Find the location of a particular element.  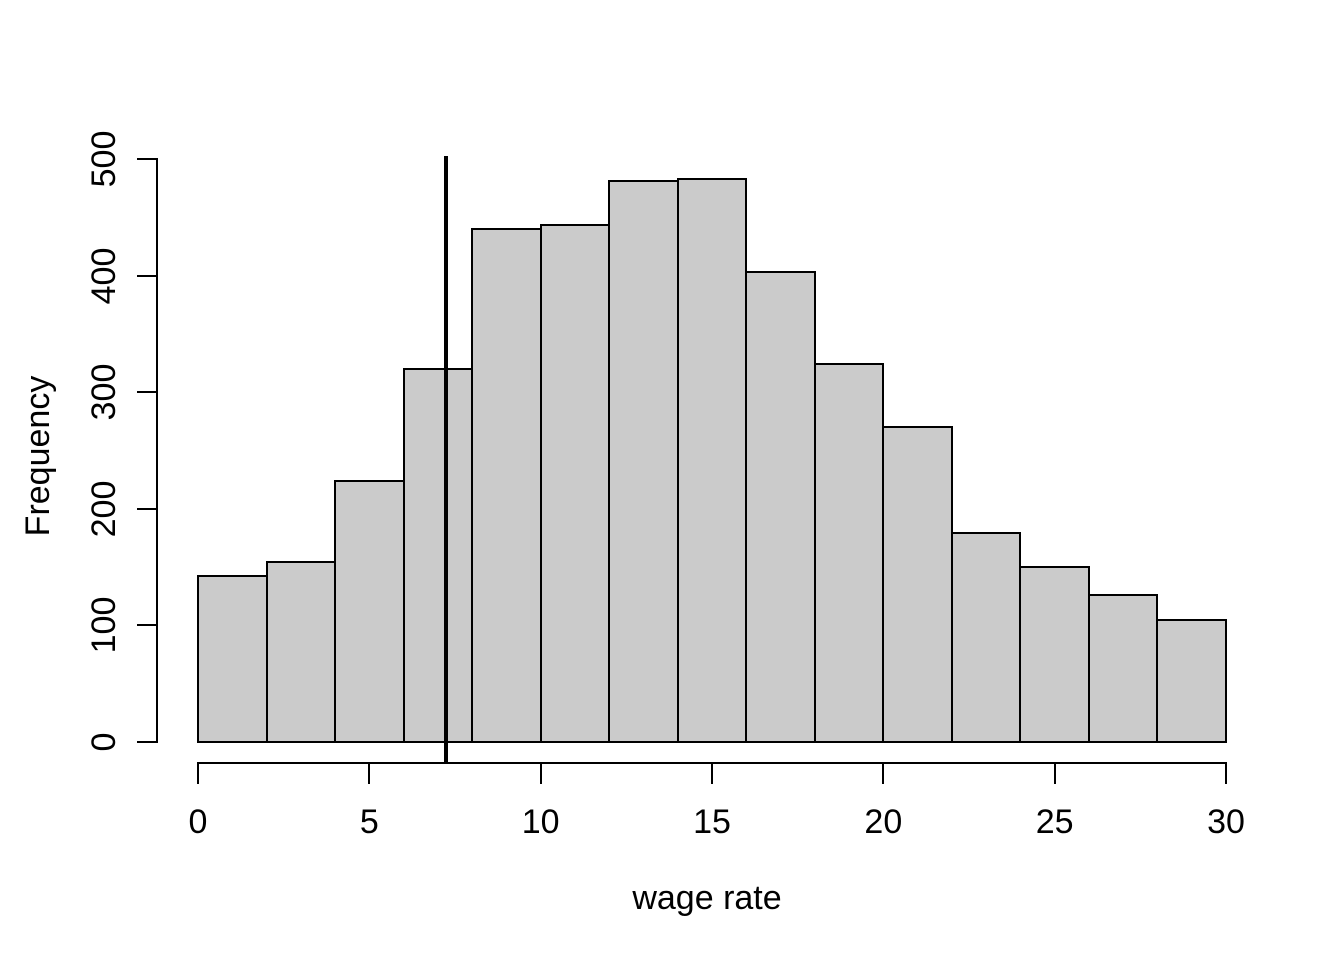

x-tick-label: 5 is located at coordinates (369, 822).